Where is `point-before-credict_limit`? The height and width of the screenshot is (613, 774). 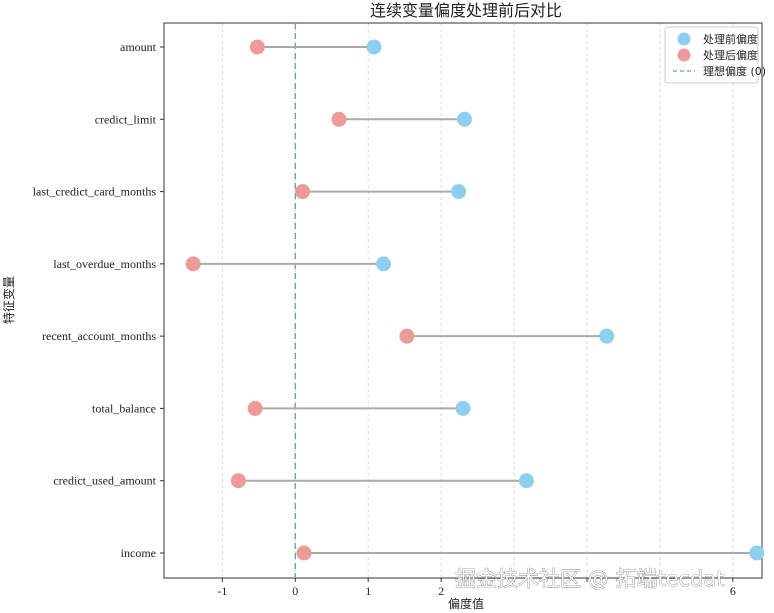
point-before-credict_limit is located at coordinates (464, 119).